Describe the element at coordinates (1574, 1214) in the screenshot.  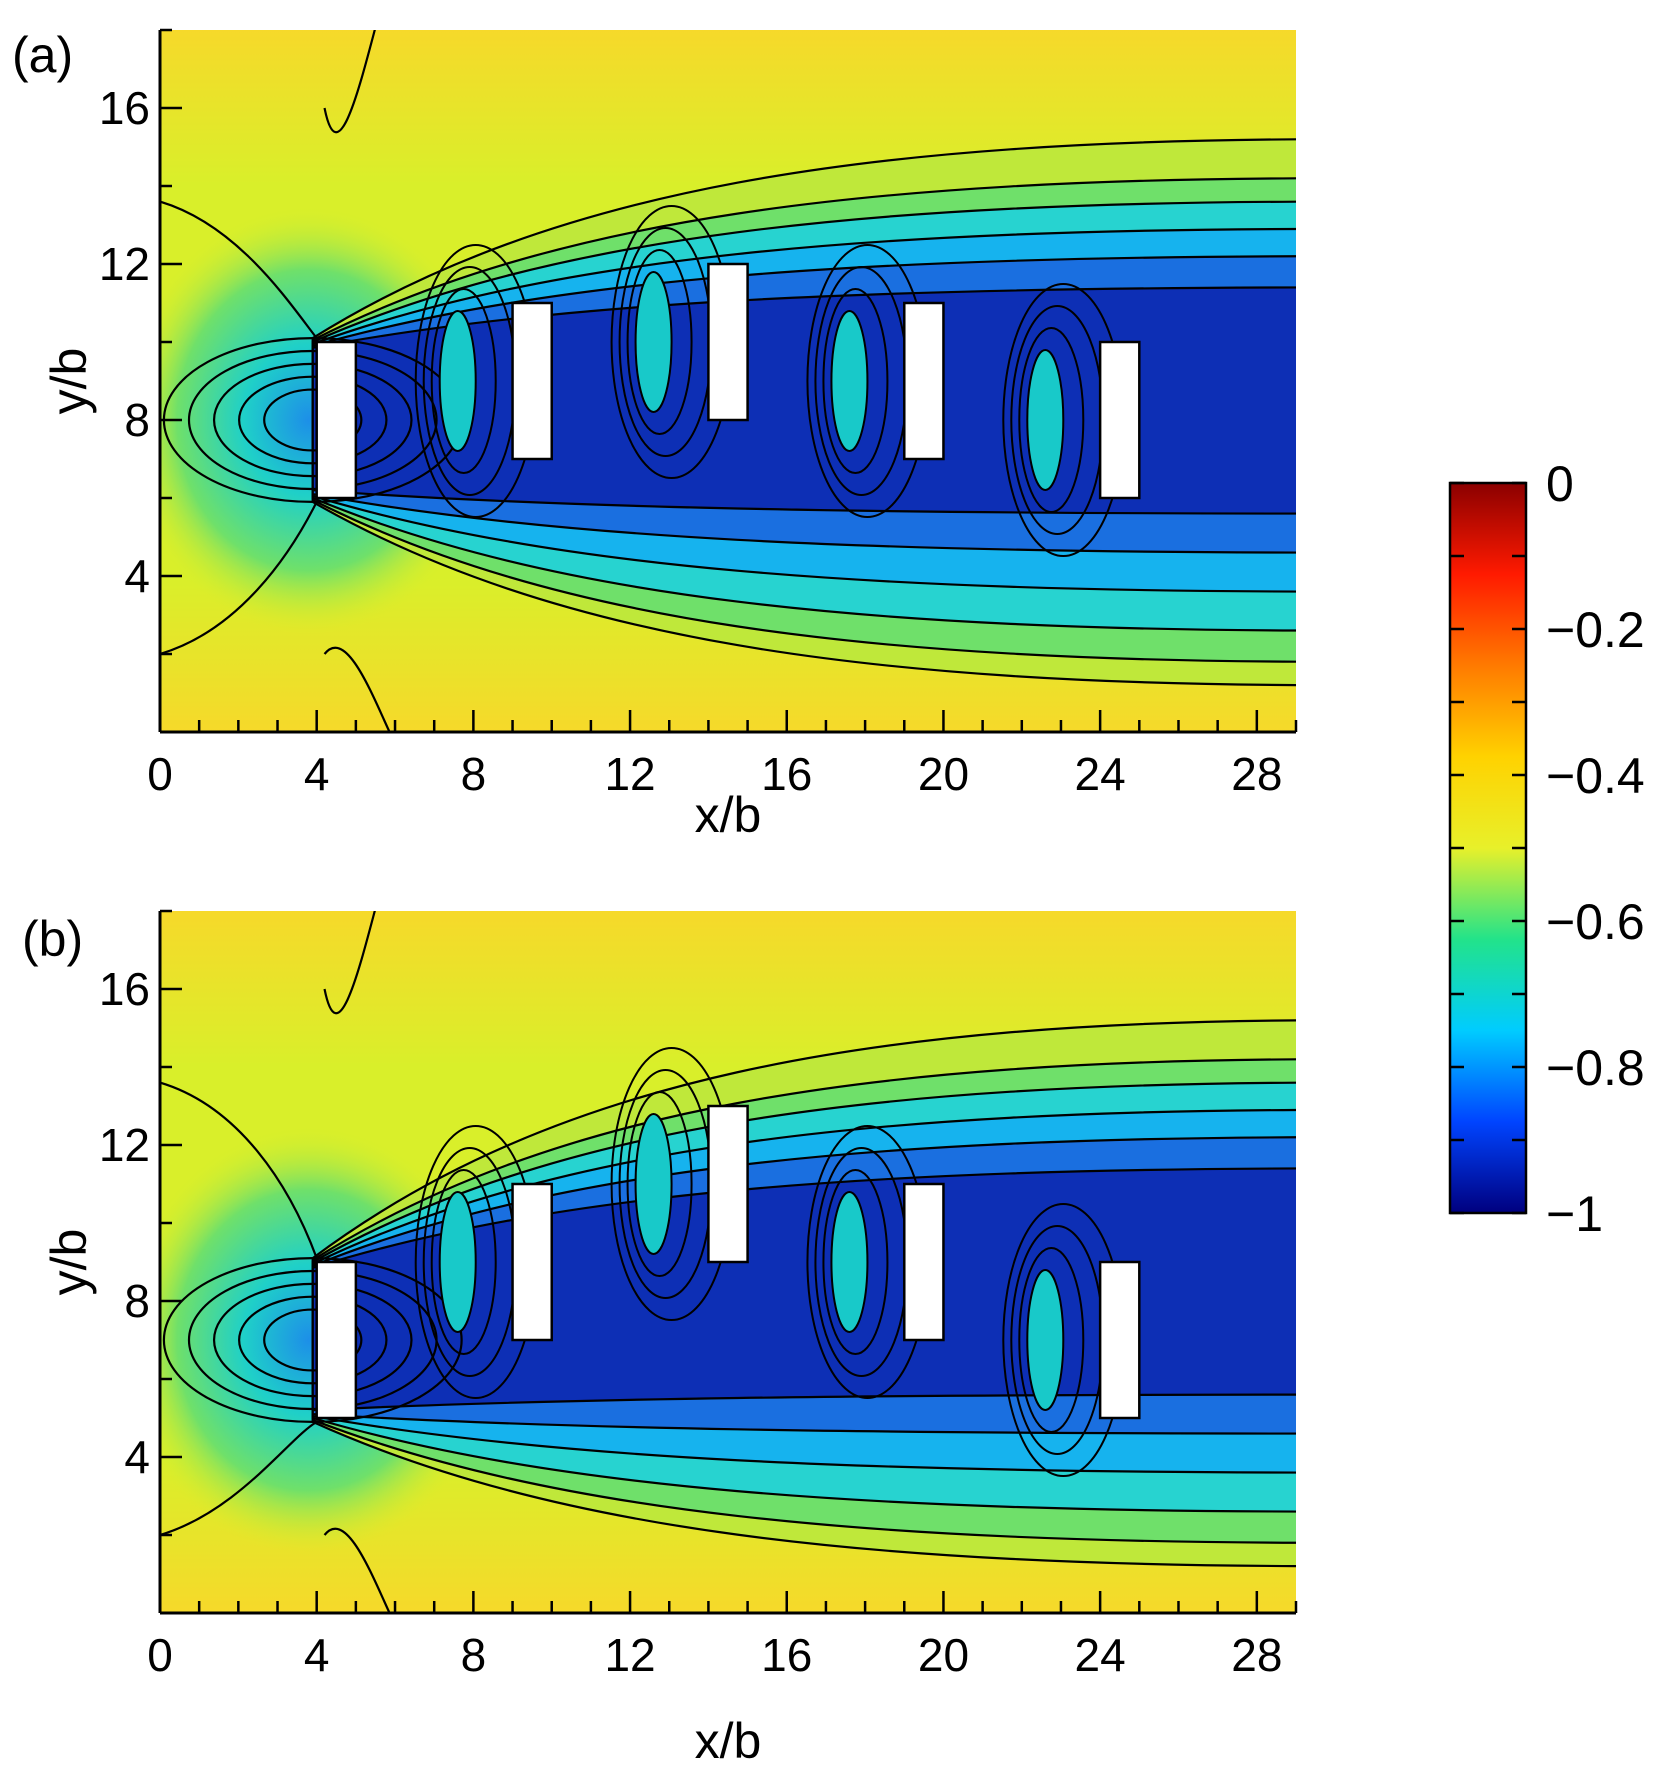
I see `colorbar-tick-label: −1` at that location.